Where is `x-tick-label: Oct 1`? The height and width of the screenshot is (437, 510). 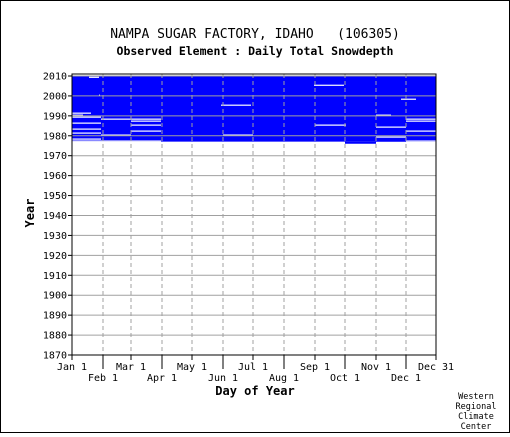 x-tick-label: Oct 1 is located at coordinates (345, 378).